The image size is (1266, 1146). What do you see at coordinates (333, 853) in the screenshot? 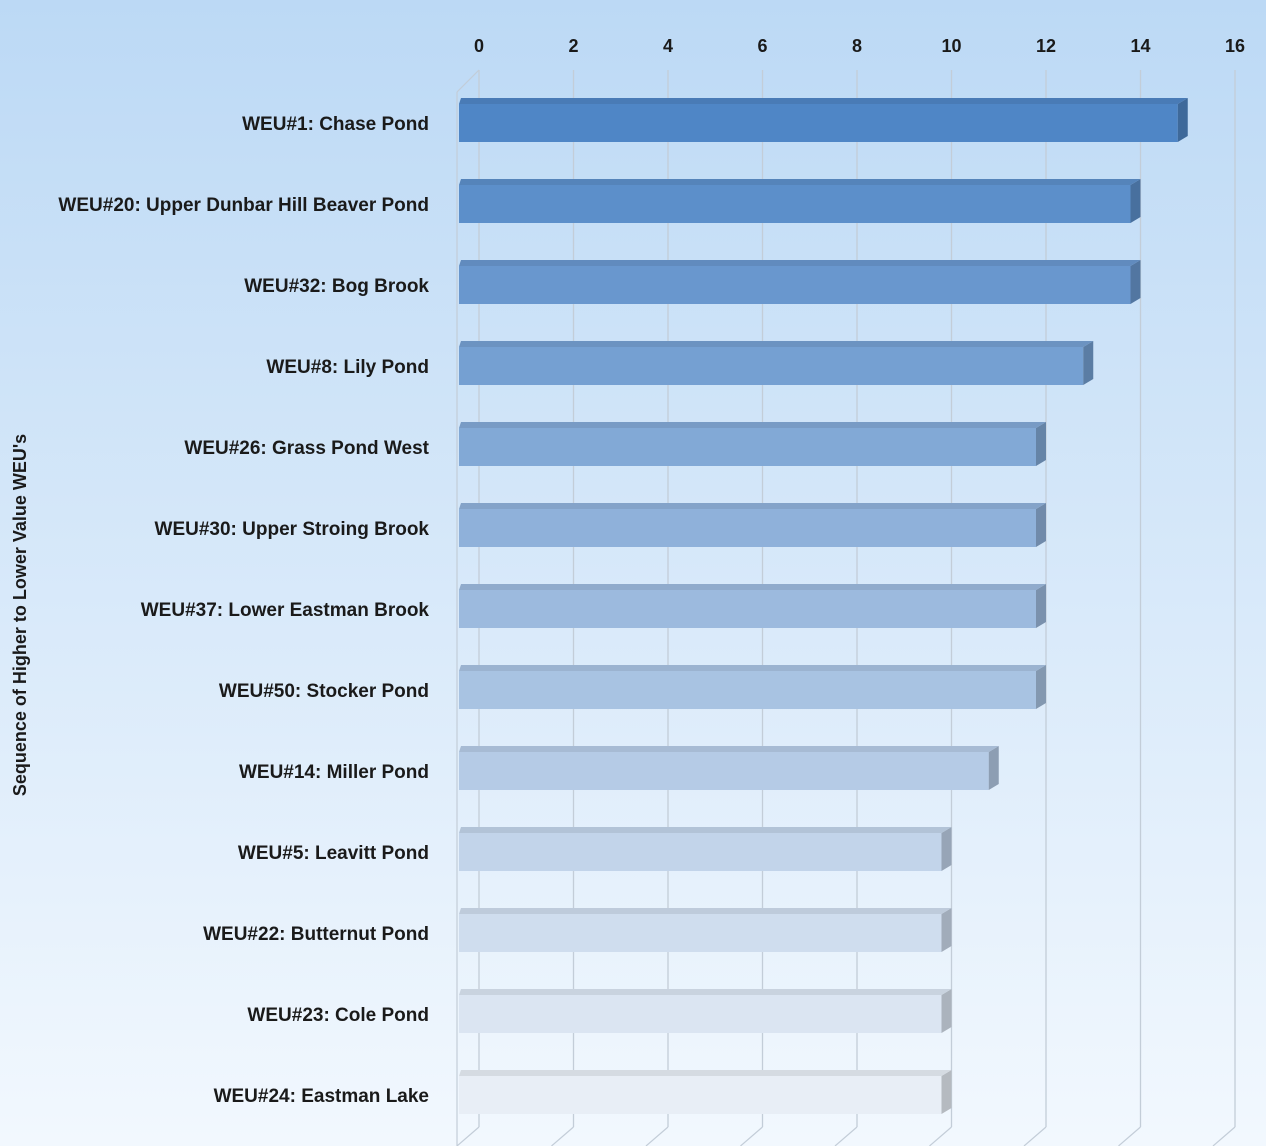
I see `category-label: WEU#5: Leavitt Pond` at bounding box center [333, 853].